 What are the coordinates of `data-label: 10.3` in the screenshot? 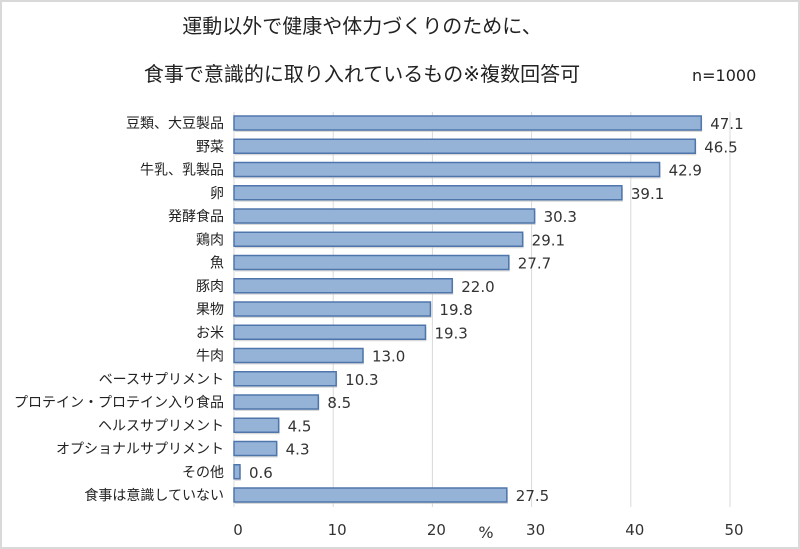 It's located at (361, 380).